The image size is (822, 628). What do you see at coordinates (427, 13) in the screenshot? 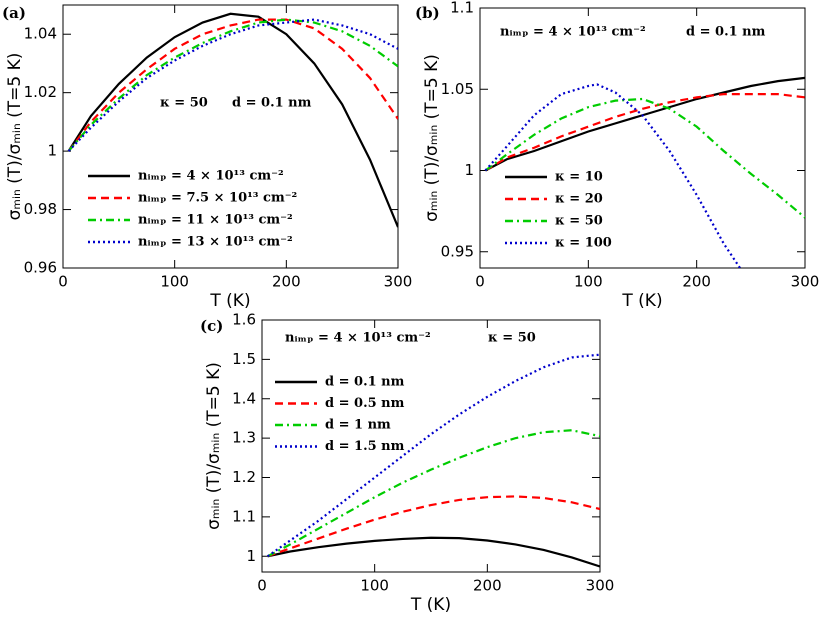
I see `panel-label: (b)` at bounding box center [427, 13].